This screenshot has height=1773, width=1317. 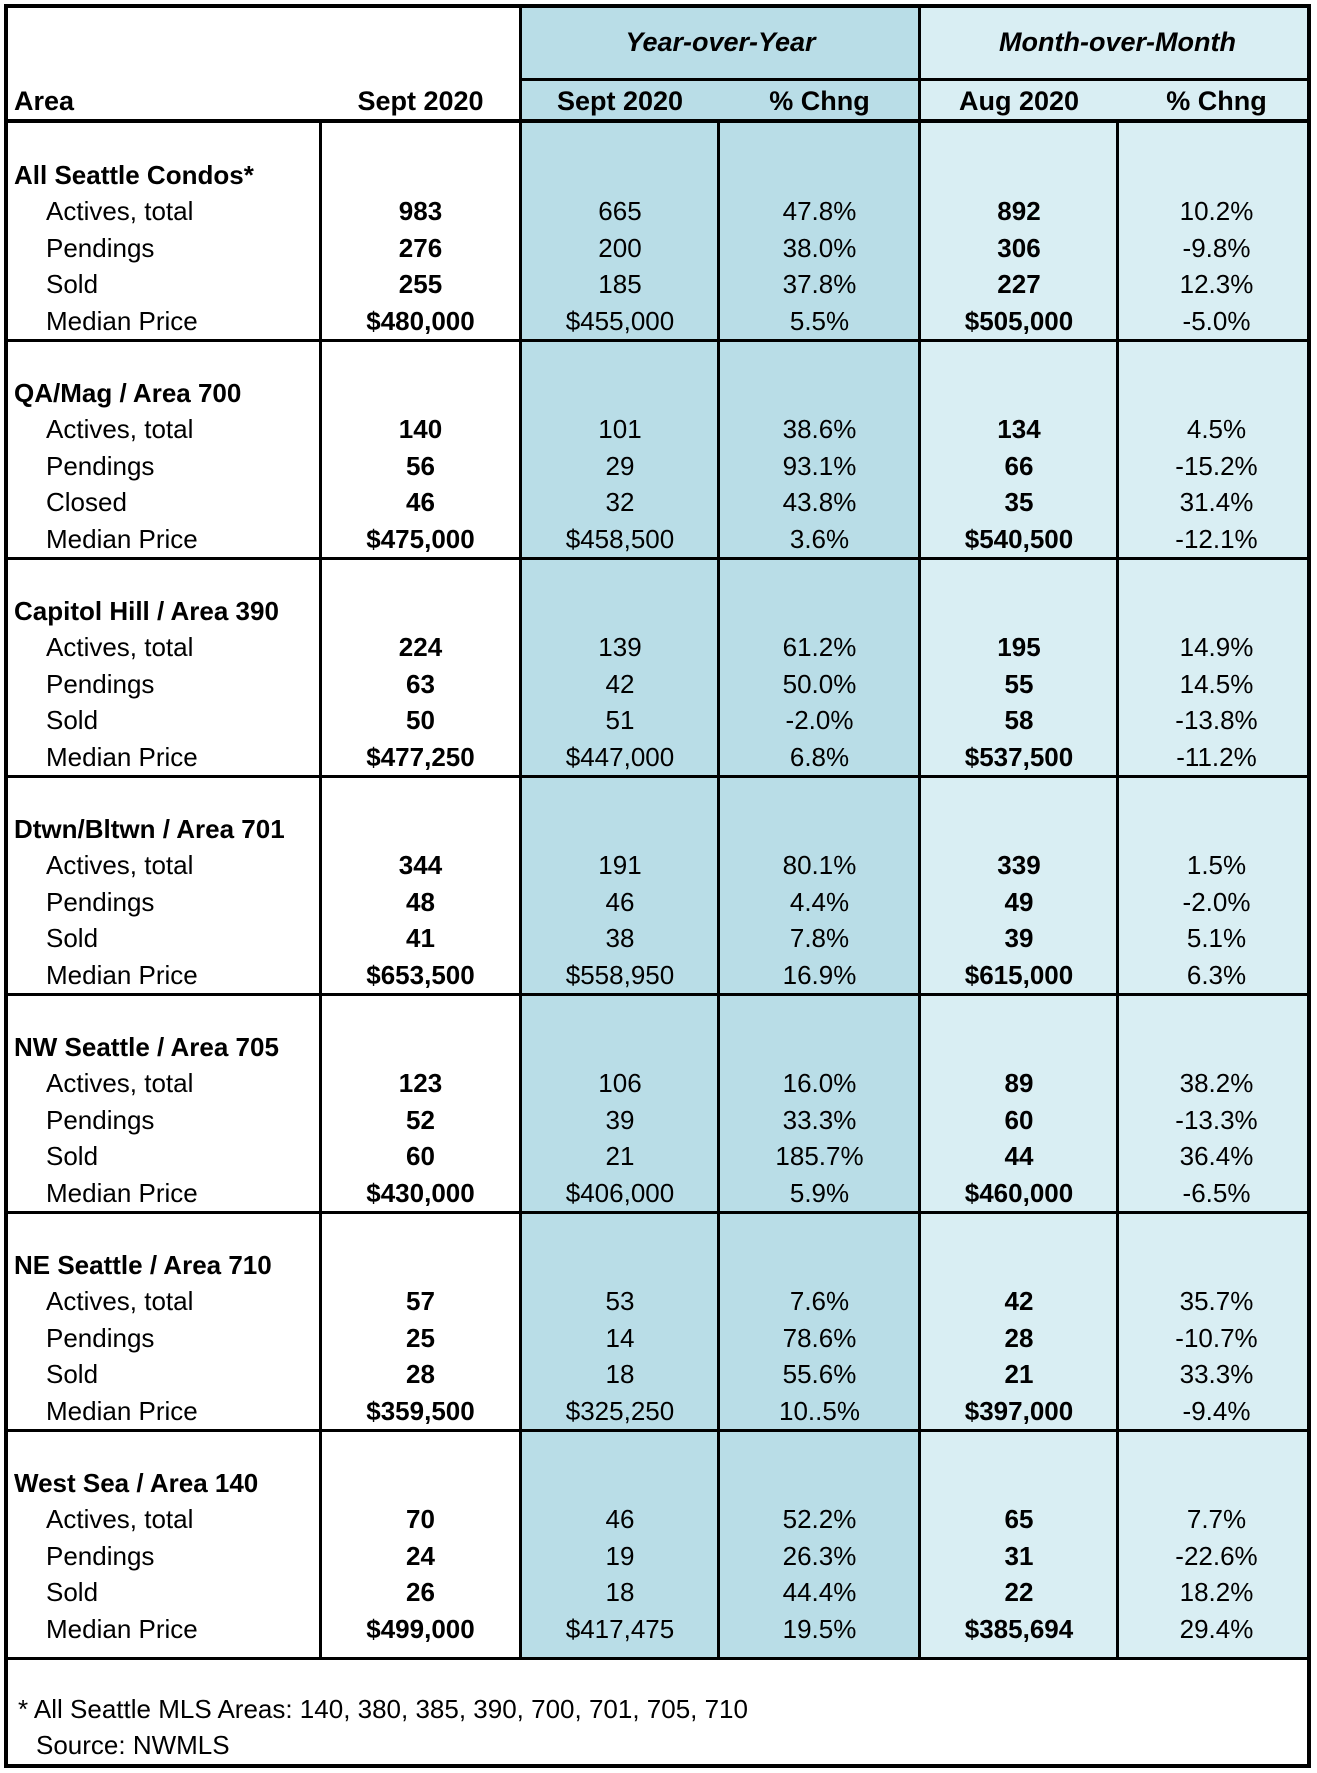 I want to click on cell-mom-aug: 44, so click(x=1019, y=1156).